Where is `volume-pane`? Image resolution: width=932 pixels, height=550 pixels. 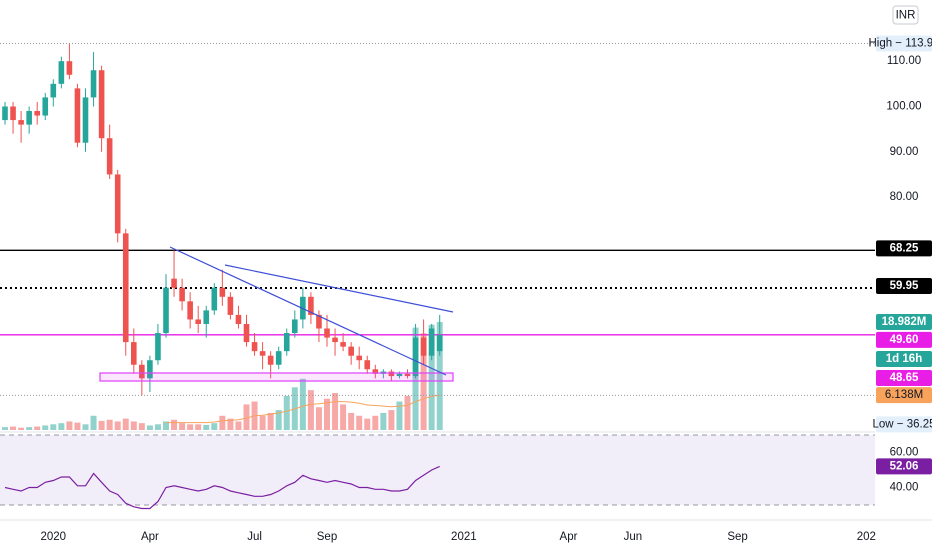 volume-pane is located at coordinates (222, 375).